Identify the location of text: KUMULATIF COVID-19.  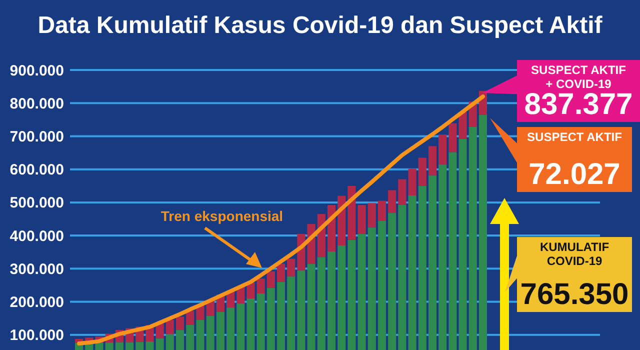
(575, 254).